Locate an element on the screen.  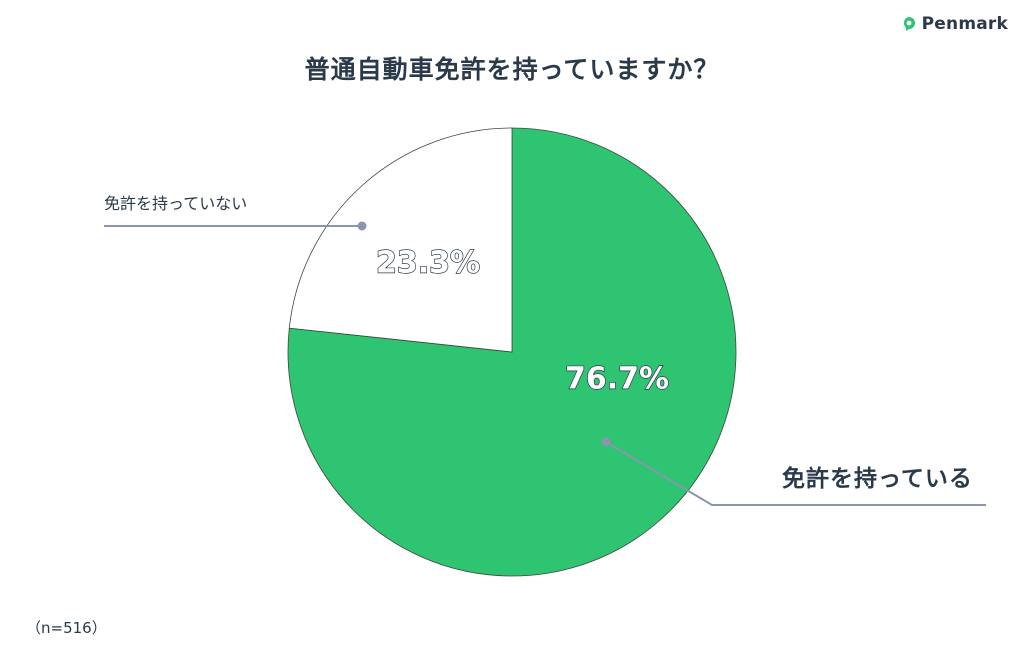
sample-size-note: （n=516） is located at coordinates (66, 628).